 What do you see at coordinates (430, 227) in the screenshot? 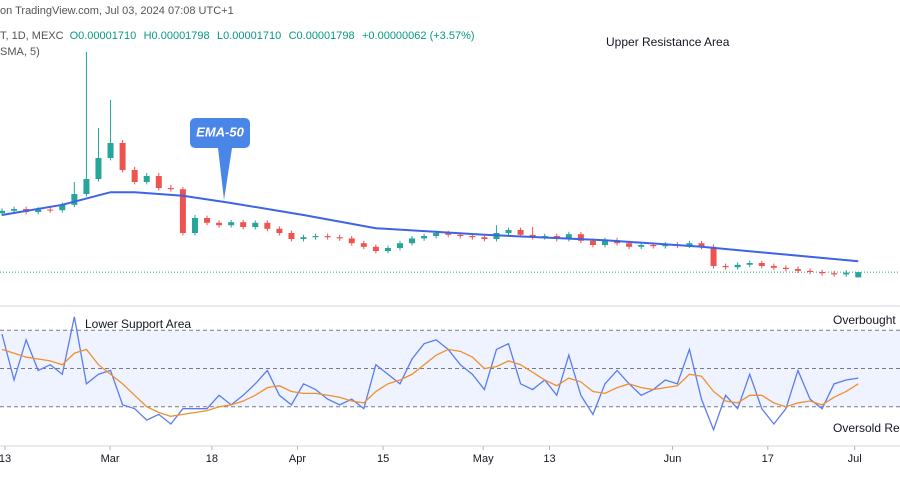
I see `ema-line` at bounding box center [430, 227].